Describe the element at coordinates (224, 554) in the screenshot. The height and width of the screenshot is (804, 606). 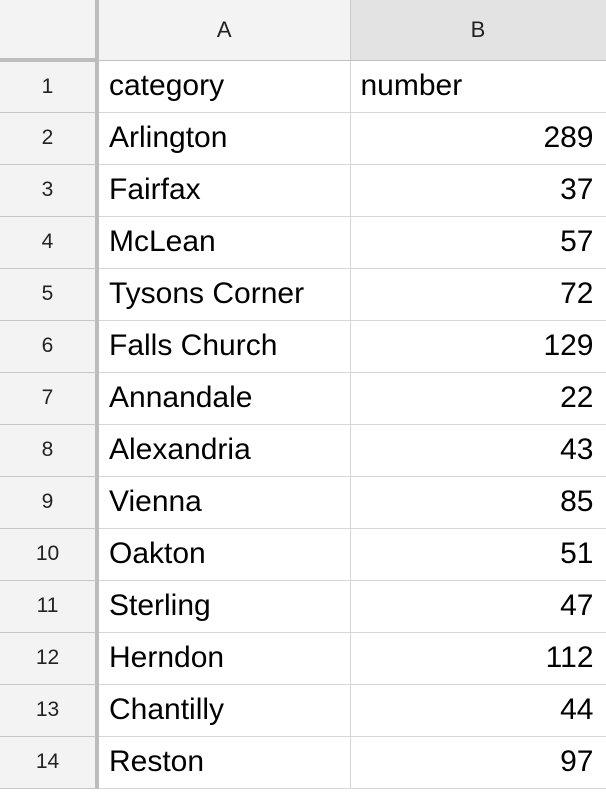
I see `cell-a: Oakton` at that location.